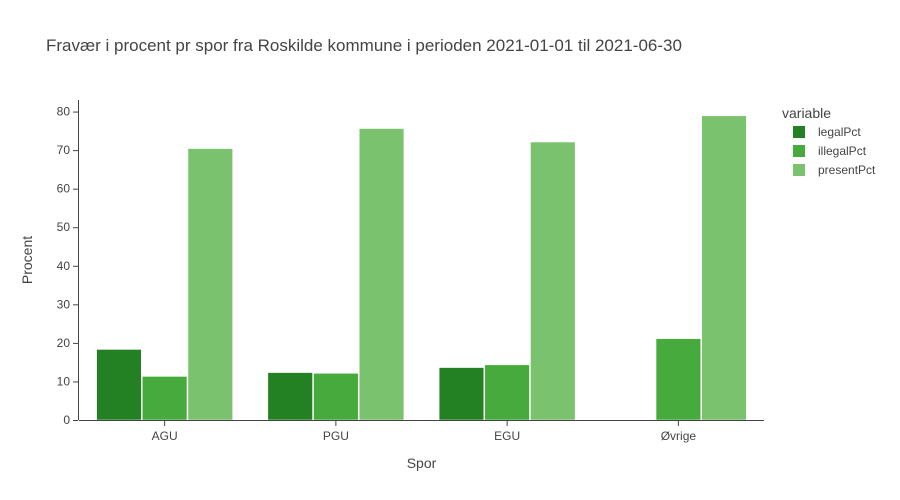 The image size is (900, 500). I want to click on bar-legalPct-PGU, so click(290, 396).